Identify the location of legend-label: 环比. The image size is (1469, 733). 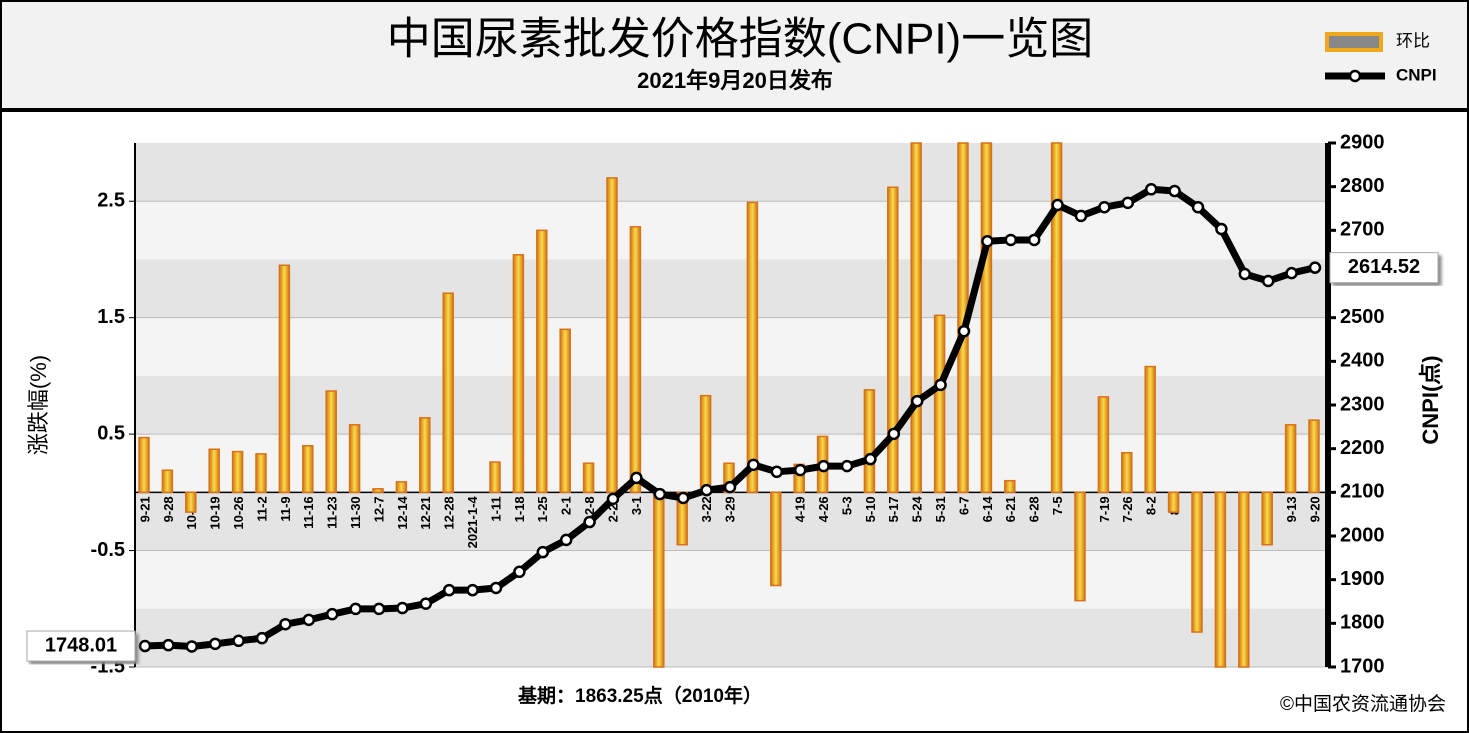
(1413, 40).